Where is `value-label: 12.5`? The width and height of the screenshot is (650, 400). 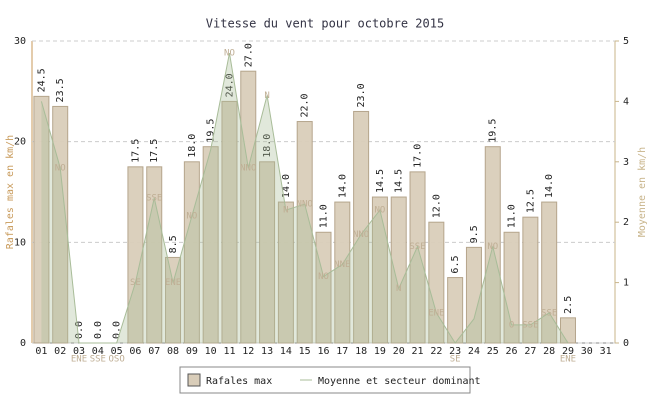 value-label: 12.5 is located at coordinates (530, 201).